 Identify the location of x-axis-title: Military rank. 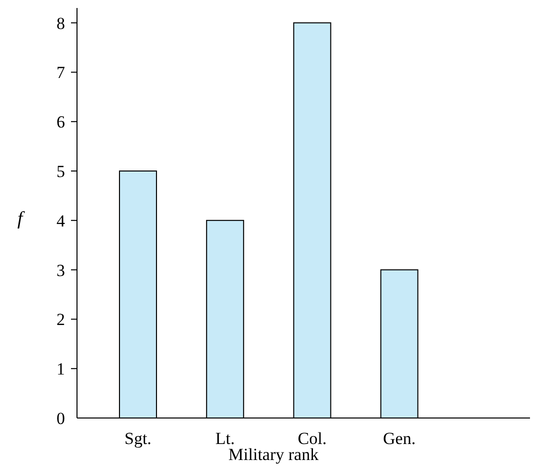
(274, 454).